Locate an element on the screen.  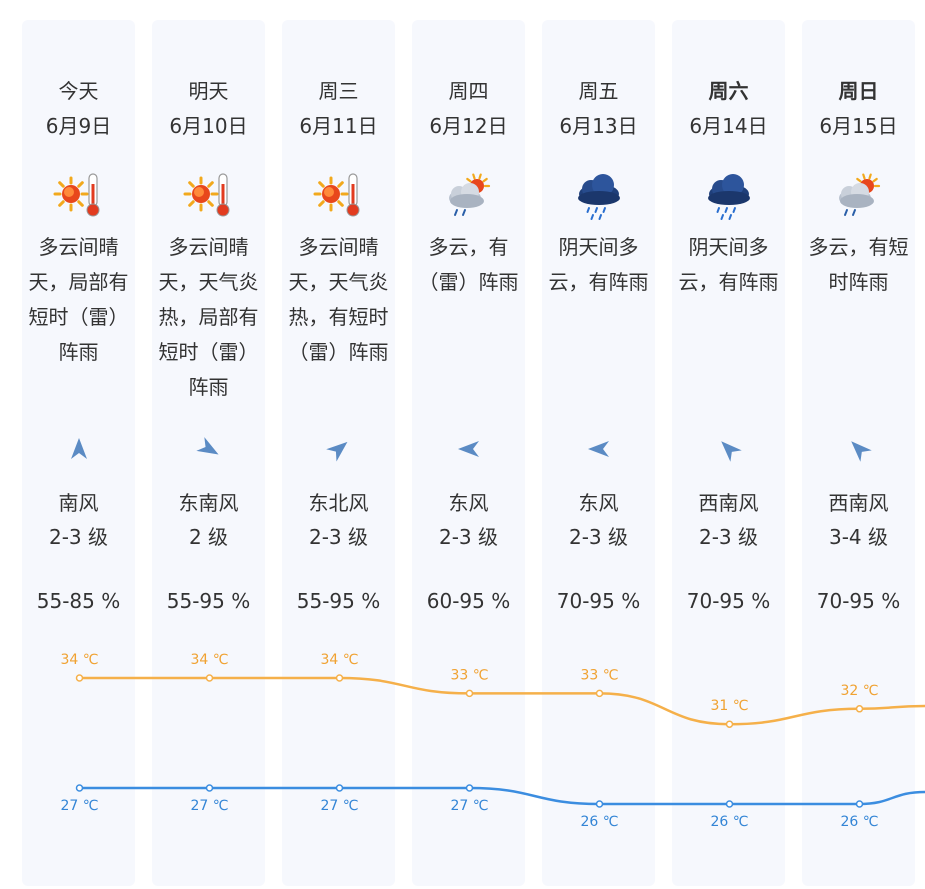
humidity: 55-85 % is located at coordinates (78, 601).